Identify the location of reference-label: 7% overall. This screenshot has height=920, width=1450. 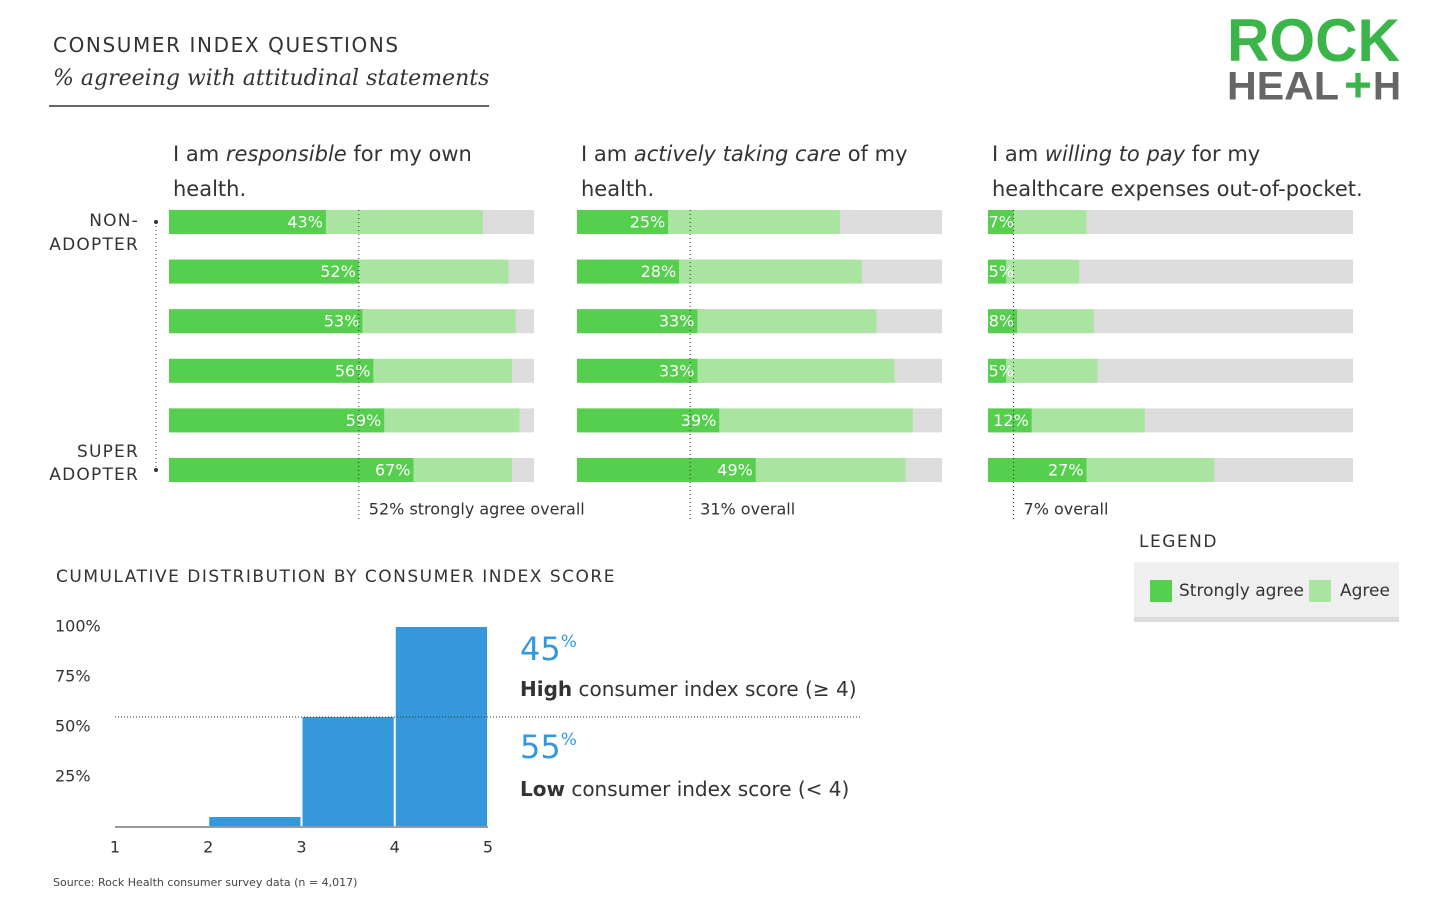
(1066, 509).